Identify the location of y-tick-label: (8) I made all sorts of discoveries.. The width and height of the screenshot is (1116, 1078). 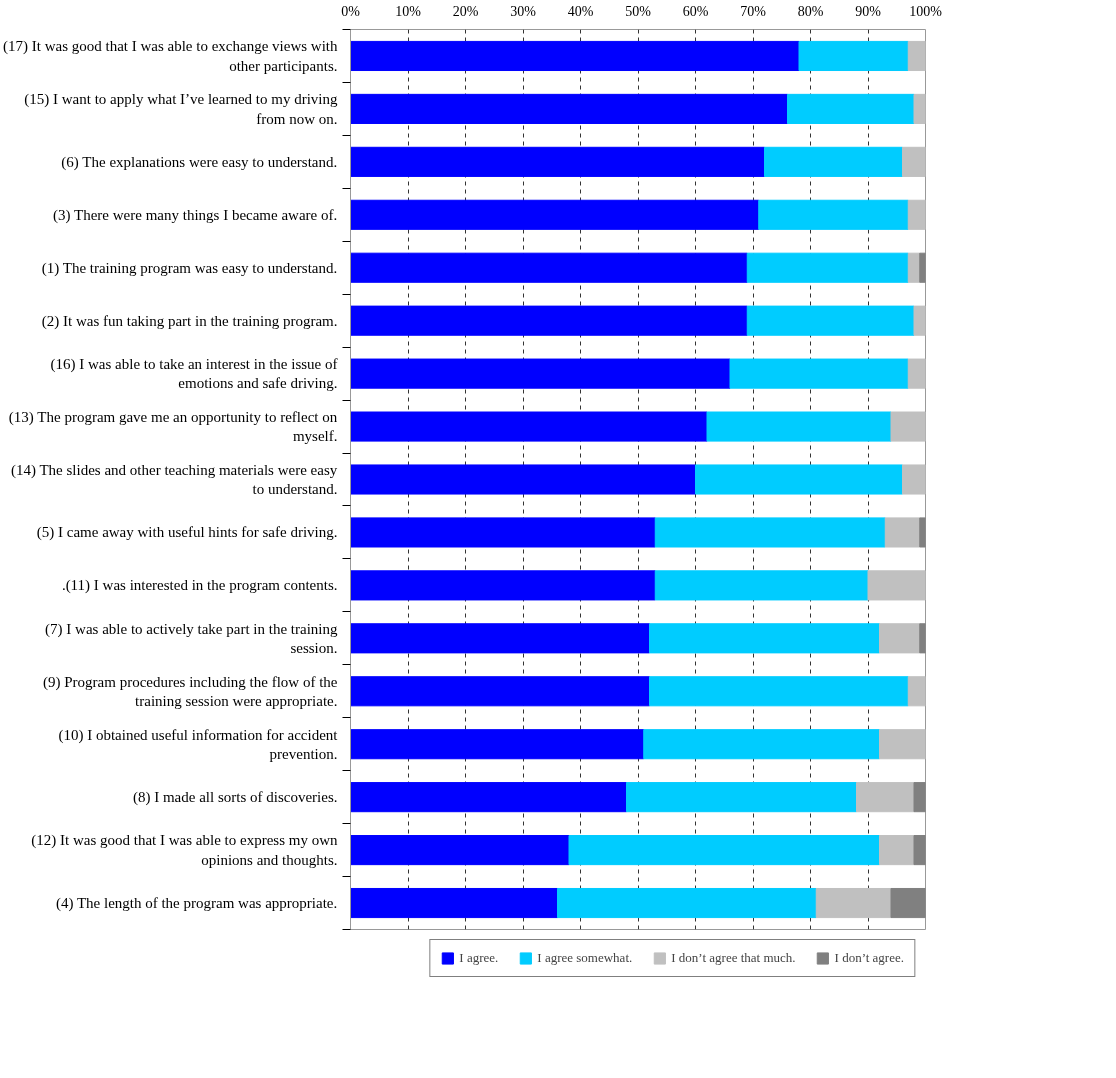
(235, 798).